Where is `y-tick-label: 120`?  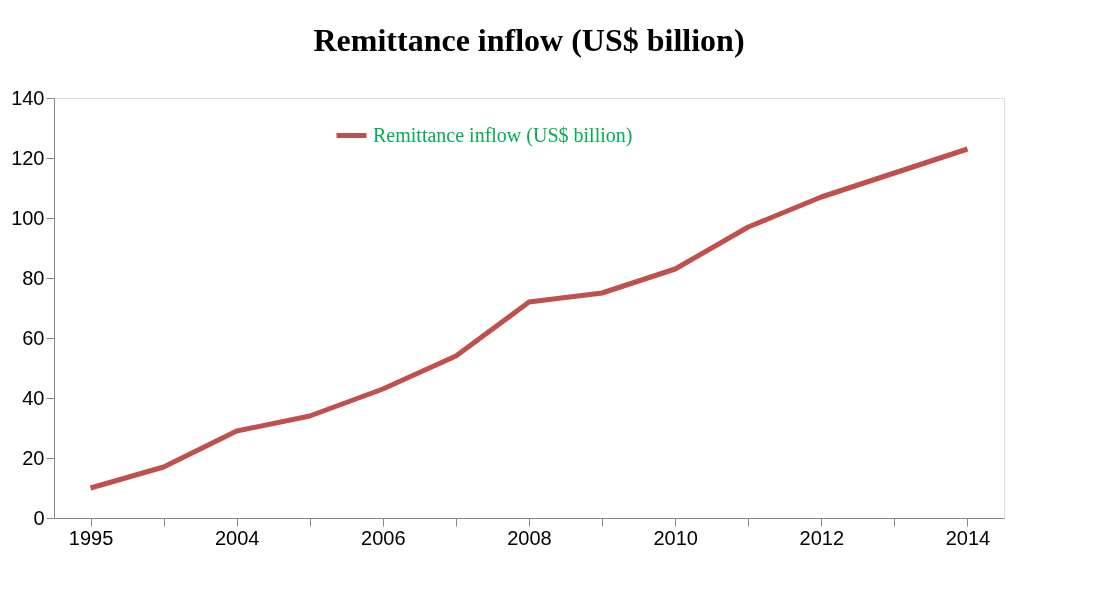 y-tick-label: 120 is located at coordinates (28, 157).